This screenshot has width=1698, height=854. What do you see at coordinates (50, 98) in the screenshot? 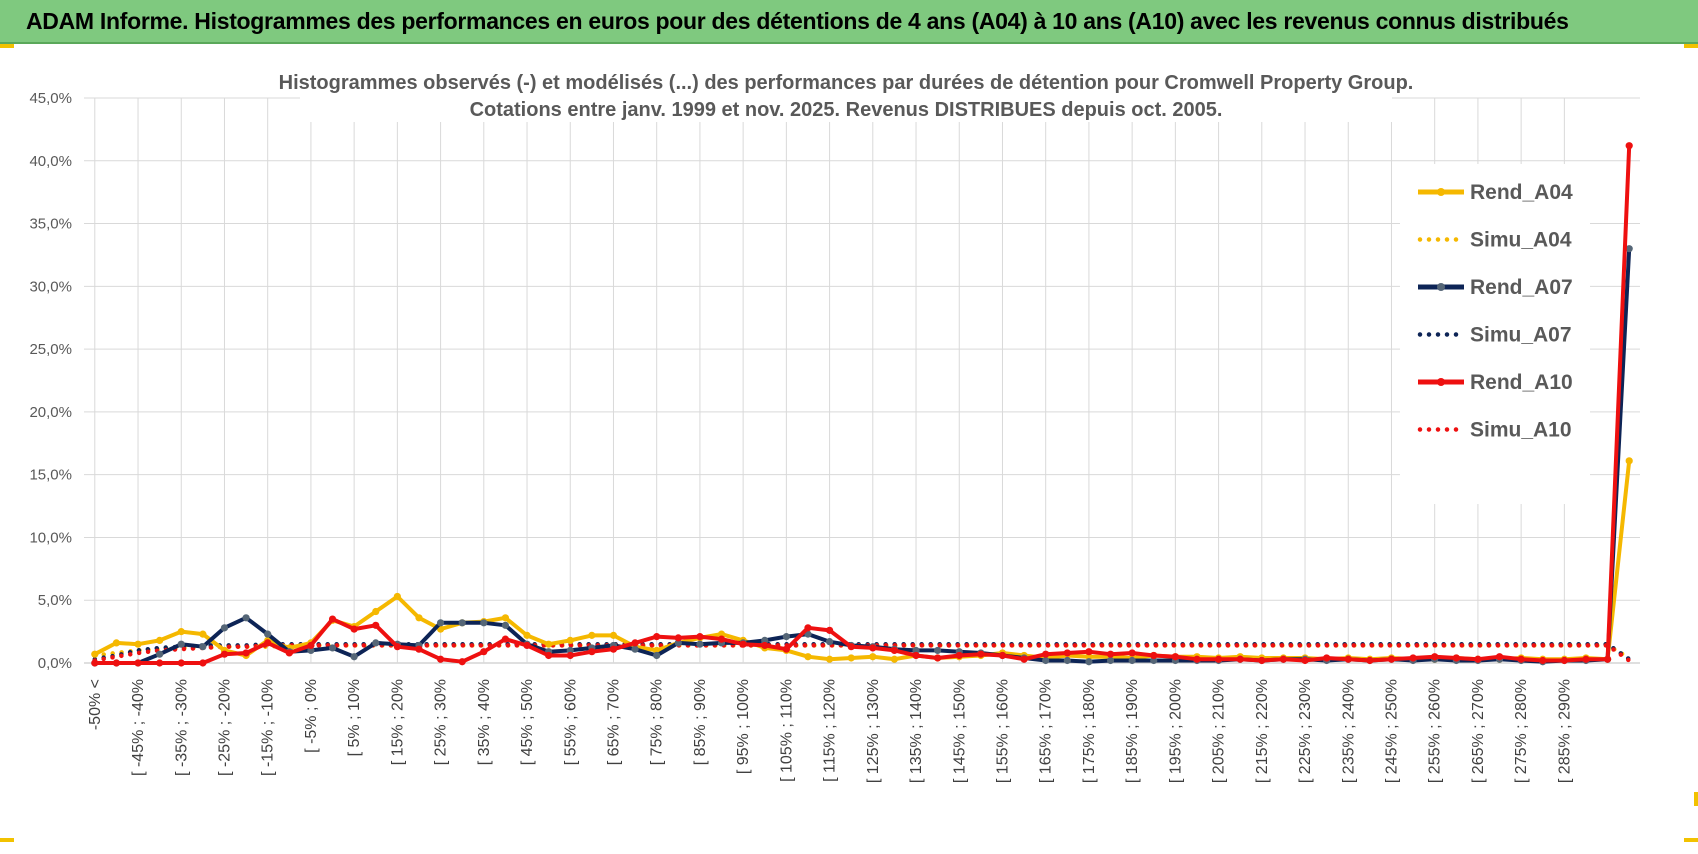
I see `y-tick-label: 45,0%` at bounding box center [50, 98].